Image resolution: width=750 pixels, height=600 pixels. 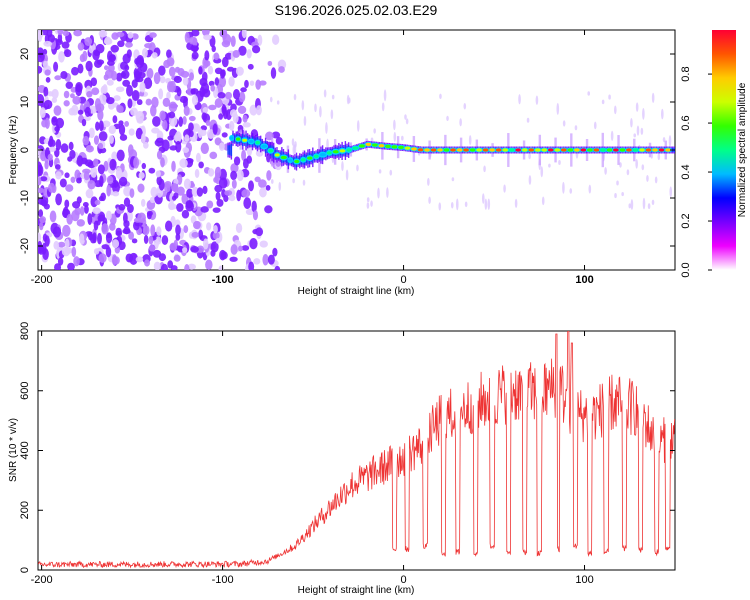 What do you see at coordinates (25, 150) in the screenshot?
I see `y-tick-label: 0` at bounding box center [25, 150].